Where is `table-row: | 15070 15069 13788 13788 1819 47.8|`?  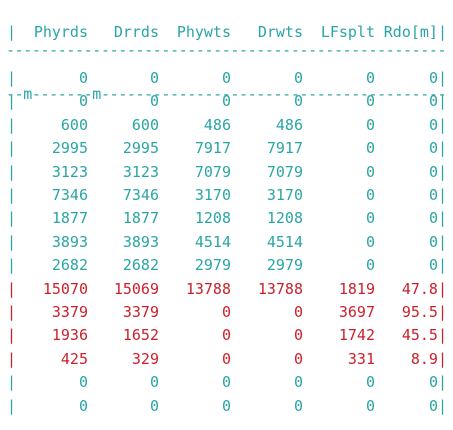
table-row: | 15070 15069 13788 13788 1819 47.8| is located at coordinates (226, 289).